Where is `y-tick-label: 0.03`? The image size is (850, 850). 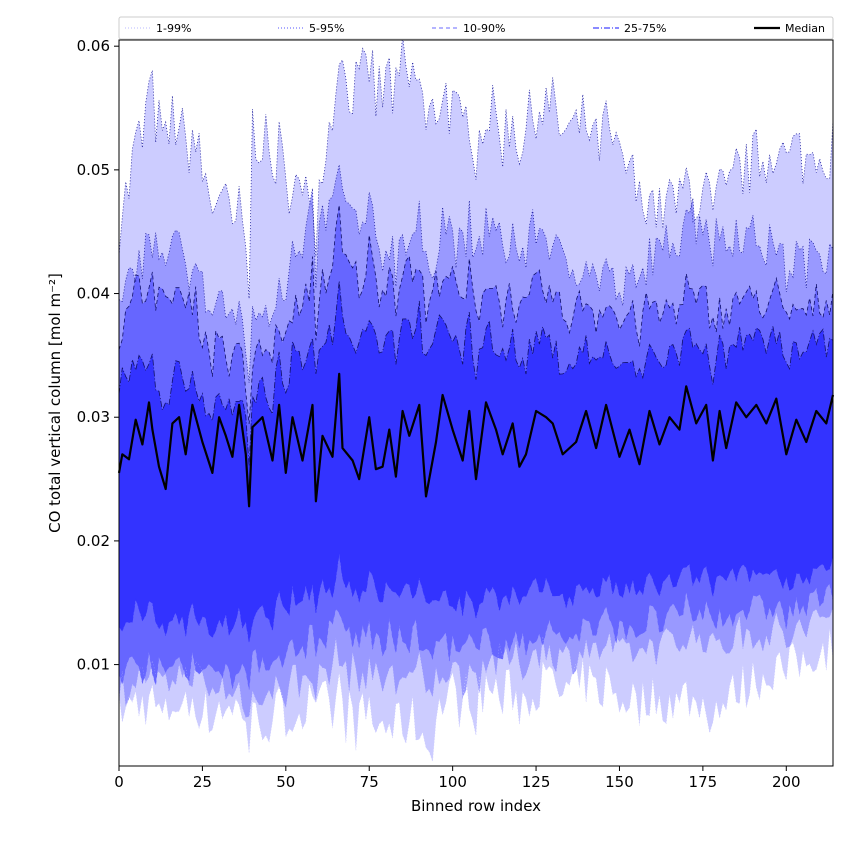
y-tick-label: 0.03 is located at coordinates (93, 417).